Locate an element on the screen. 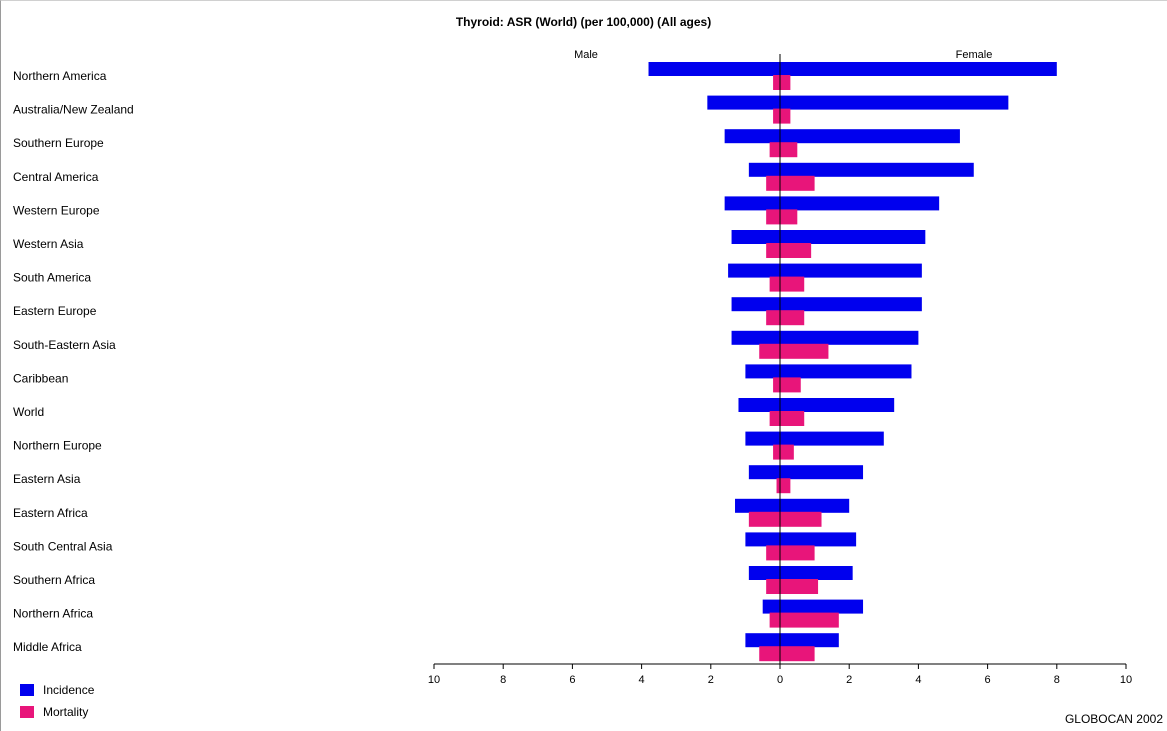 This screenshot has height=731, width=1167. incidence-bar-south-eastern-asia is located at coordinates (825, 337).